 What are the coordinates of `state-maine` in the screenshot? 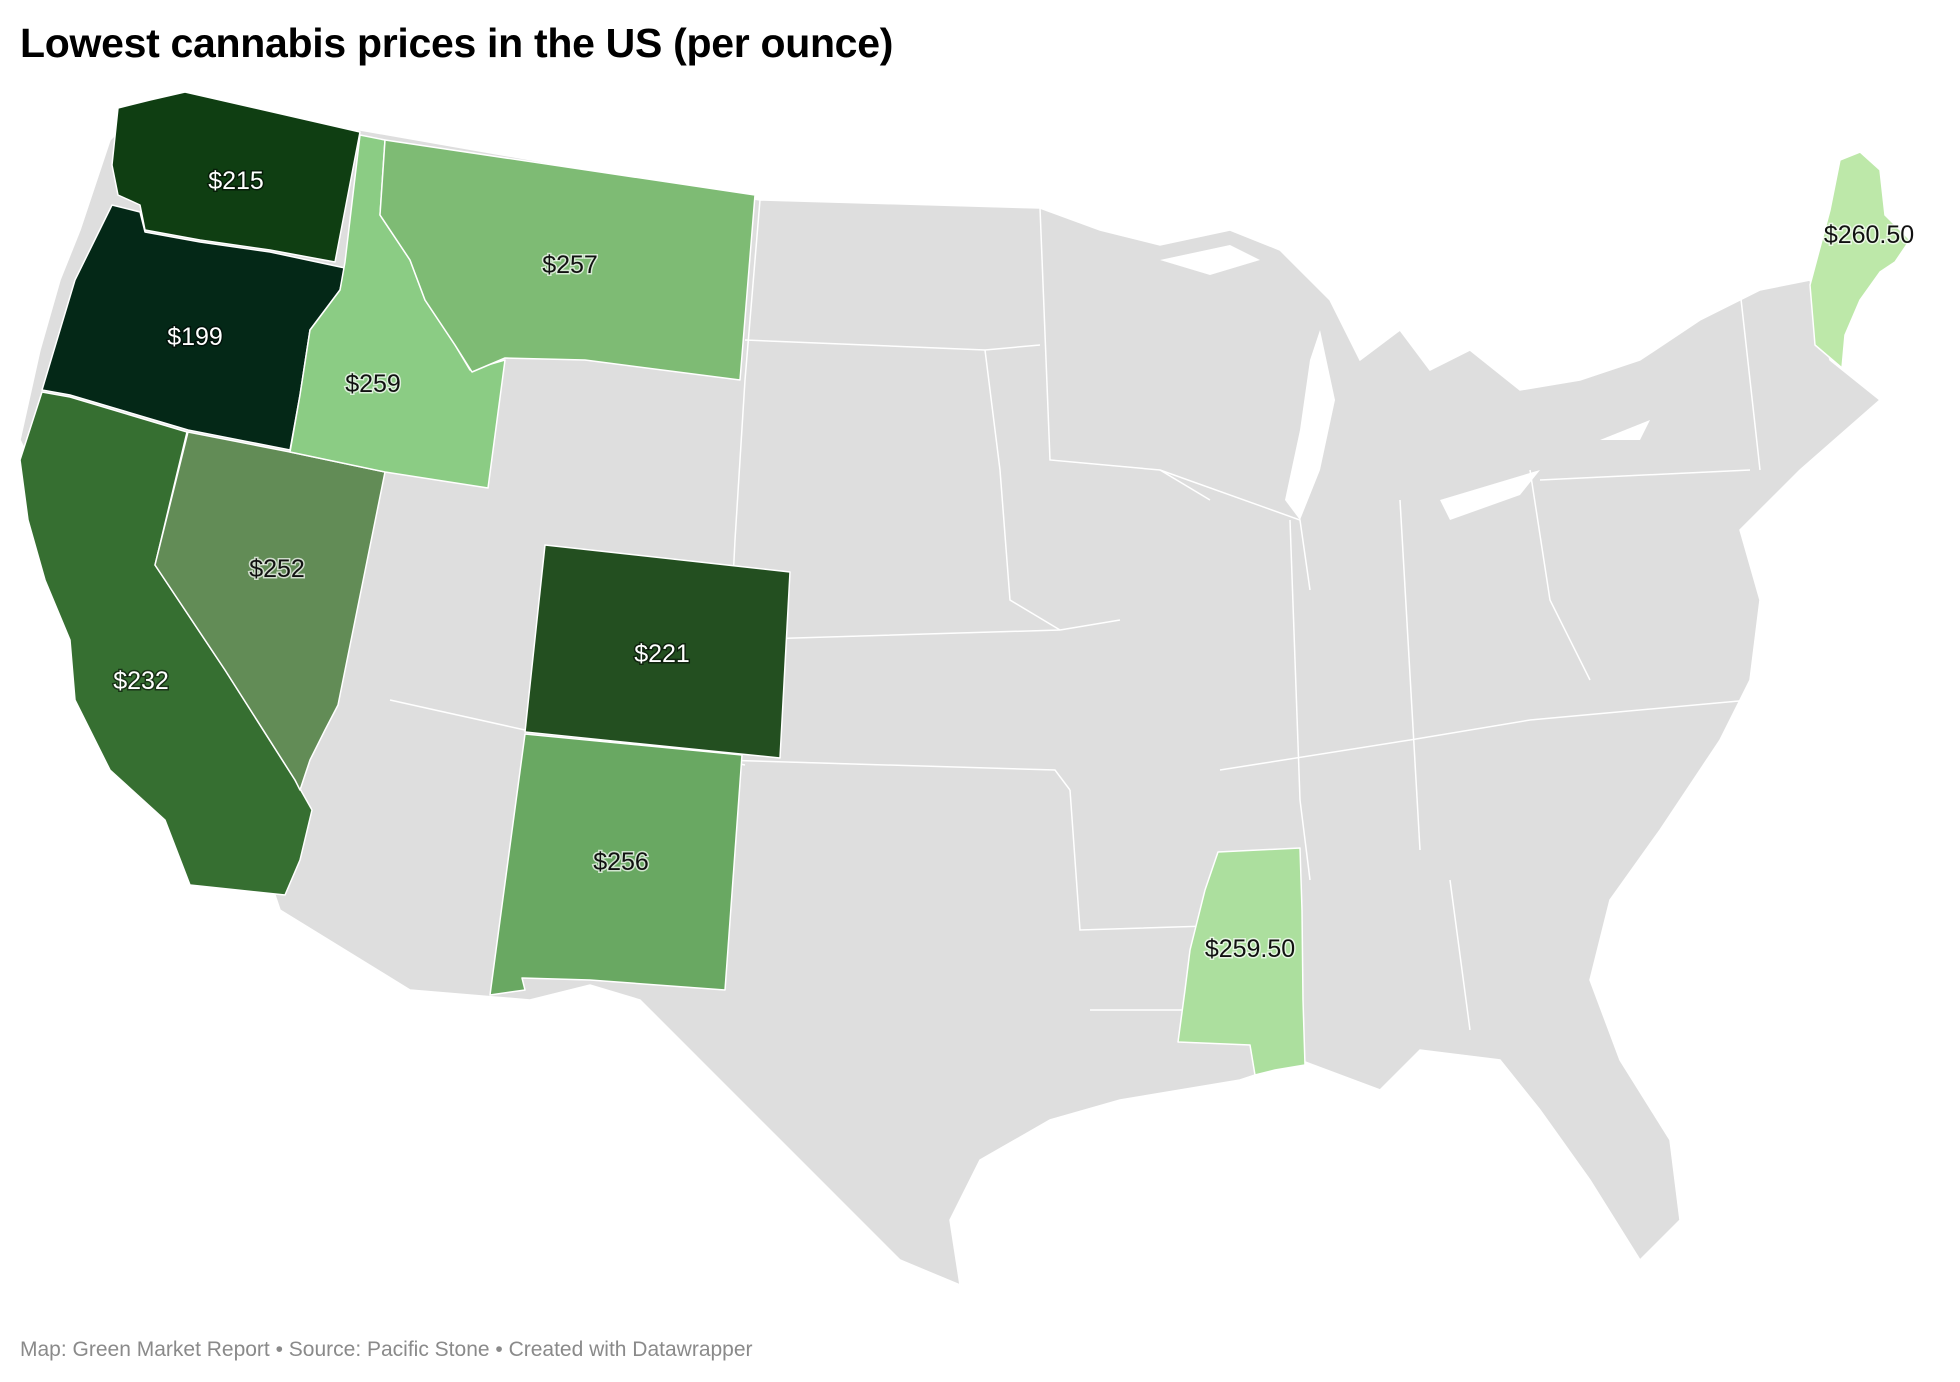 It's located at (1860, 260).